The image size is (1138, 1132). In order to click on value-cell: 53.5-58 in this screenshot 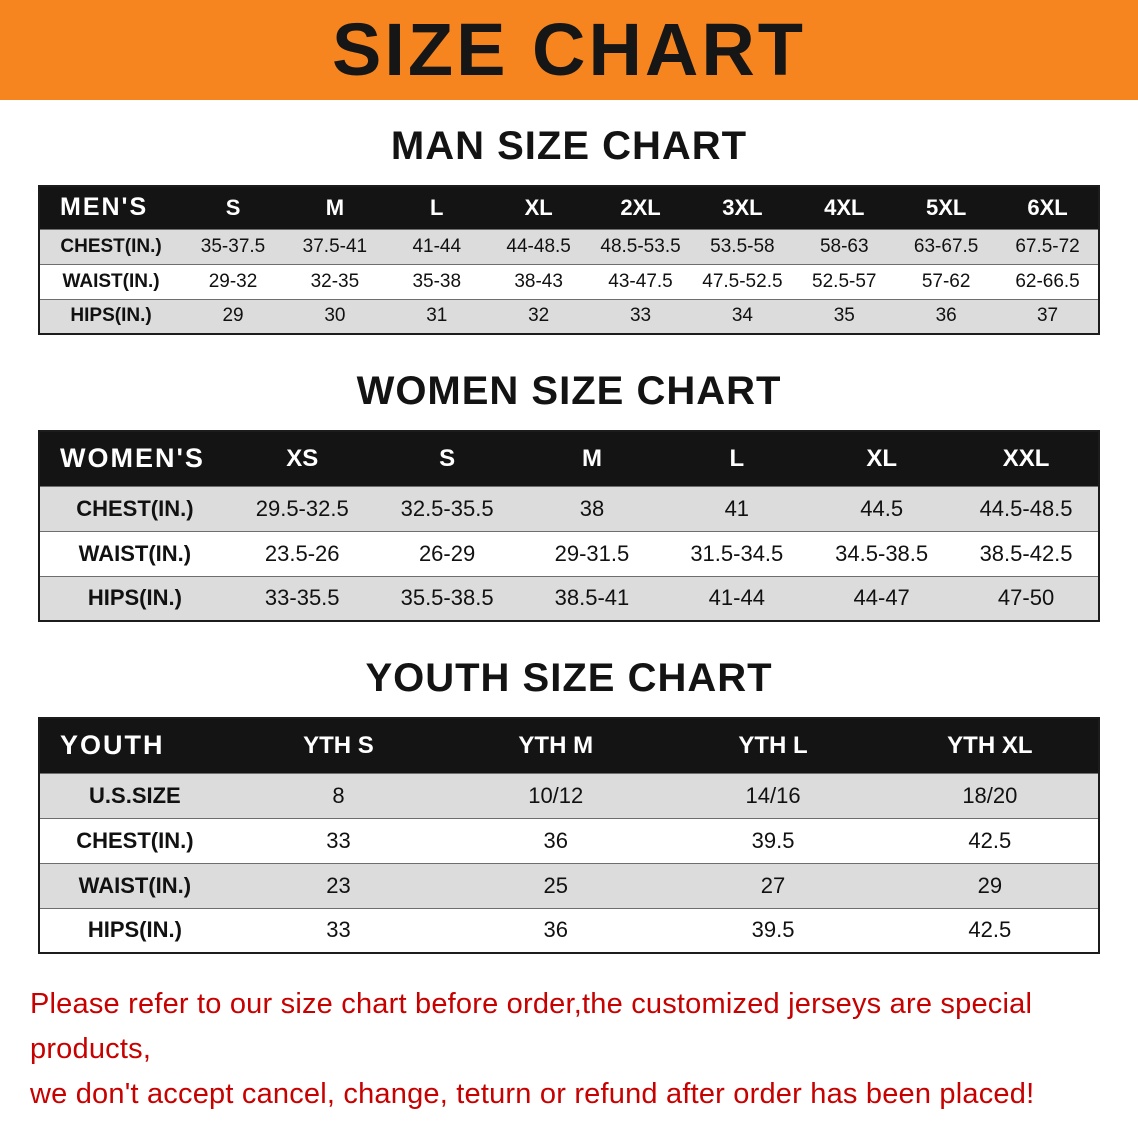, I will do `click(742, 246)`.